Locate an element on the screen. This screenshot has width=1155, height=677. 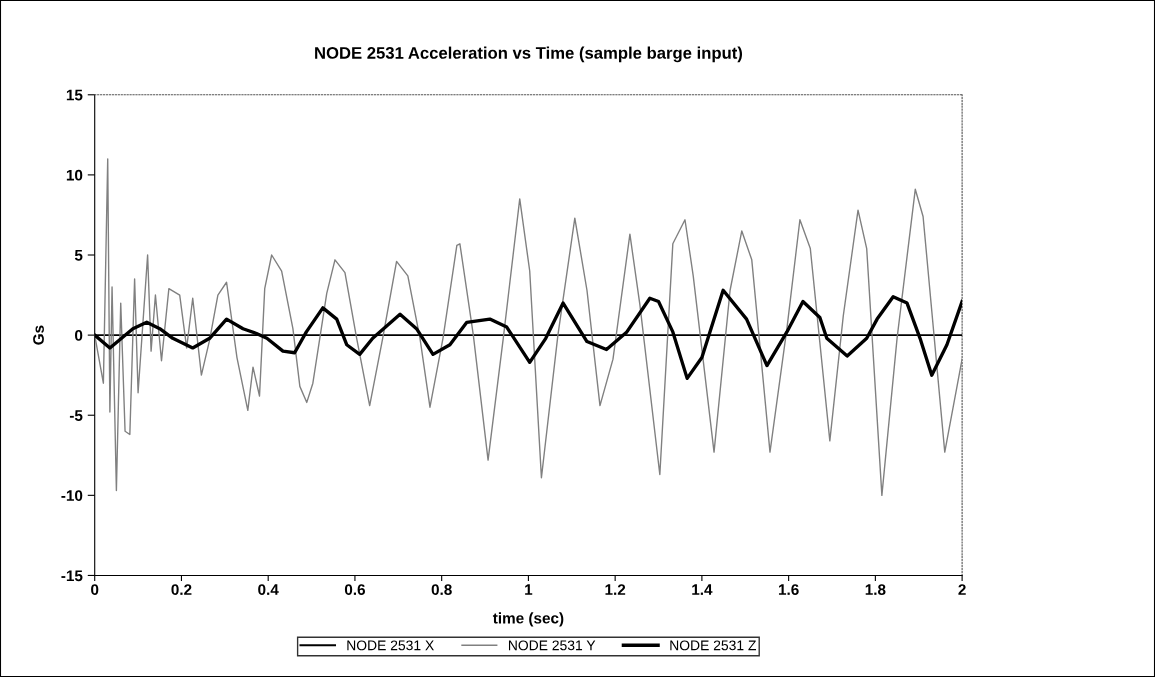
legend-label: NODE 2531 Z is located at coordinates (713, 645).